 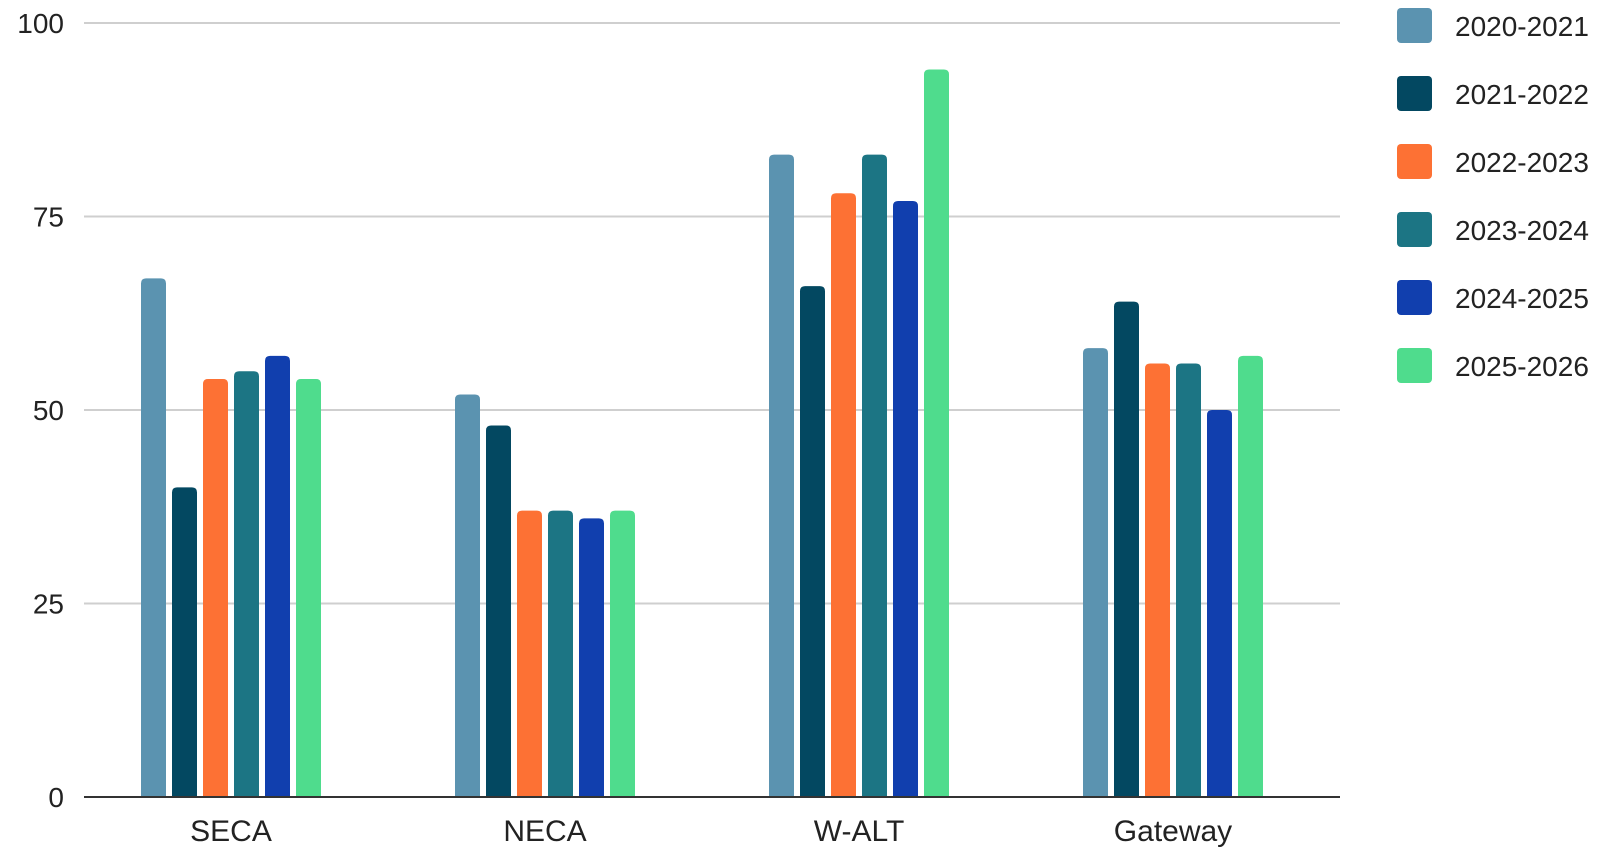 What do you see at coordinates (56, 797) in the screenshot?
I see `y-tick-label: 0` at bounding box center [56, 797].